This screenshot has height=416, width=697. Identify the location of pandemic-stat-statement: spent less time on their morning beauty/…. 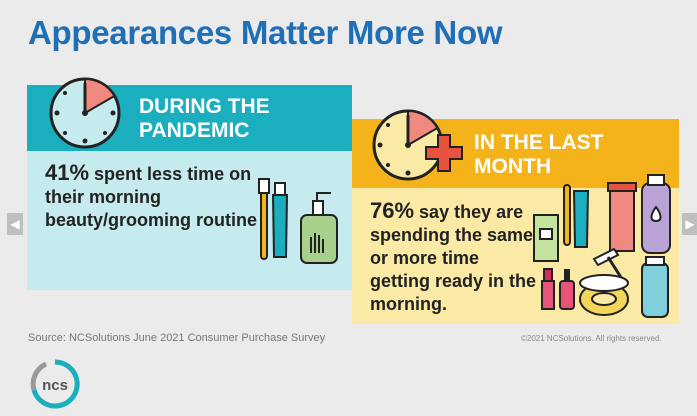
(151, 197).